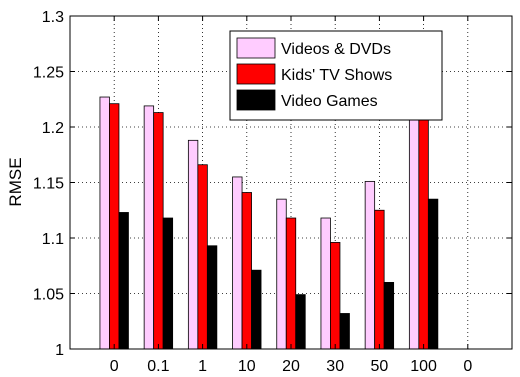 The height and width of the screenshot is (377, 520). Describe the element at coordinates (48, 295) in the screenshot. I see `y-tick-label: 1.05` at that location.